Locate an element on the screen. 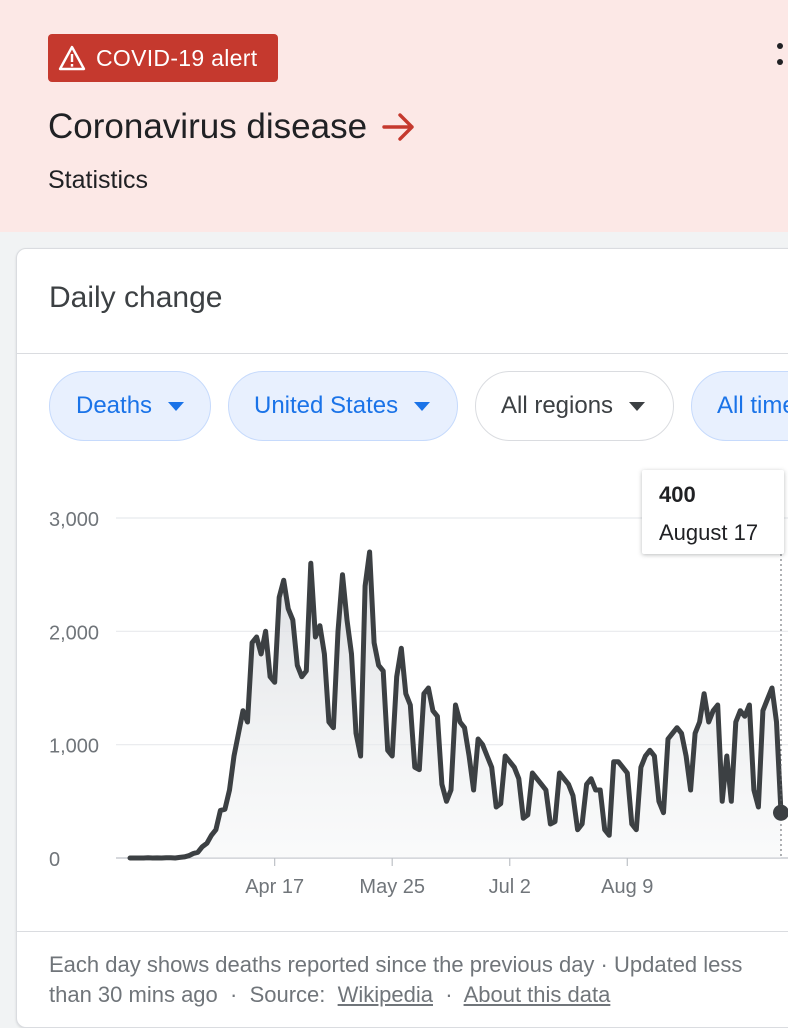 Image resolution: width=788 pixels, height=1028 pixels. x-tick-label: Apr 17 is located at coordinates (274, 887).